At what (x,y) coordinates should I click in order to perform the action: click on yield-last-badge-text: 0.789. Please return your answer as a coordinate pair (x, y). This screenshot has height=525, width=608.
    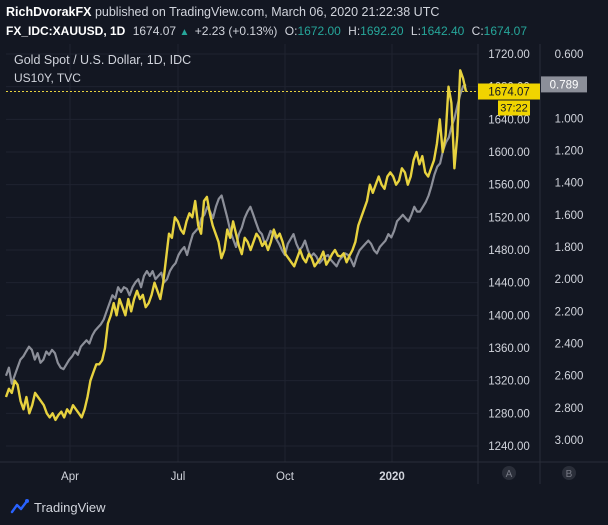
    Looking at the image, I should click on (564, 85).